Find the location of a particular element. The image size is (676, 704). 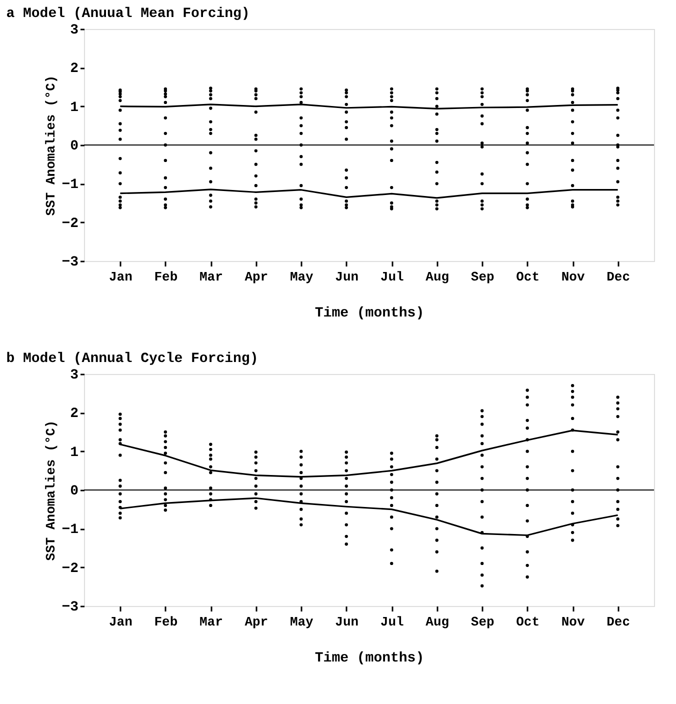

chart-title: b Model (Annual Cycle Forcing) is located at coordinates (132, 359).